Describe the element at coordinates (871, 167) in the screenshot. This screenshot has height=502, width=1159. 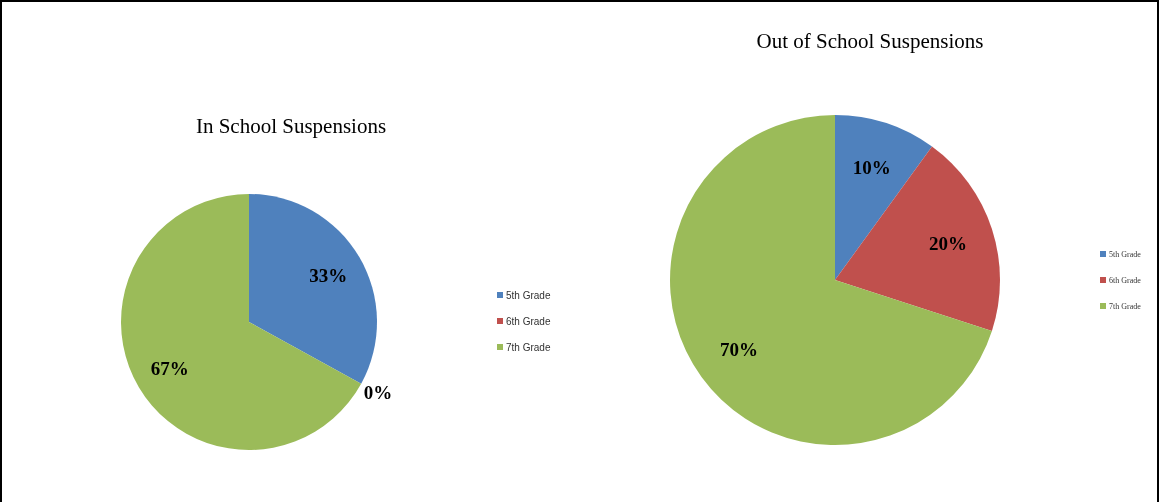
I see `data-label: 10%` at that location.